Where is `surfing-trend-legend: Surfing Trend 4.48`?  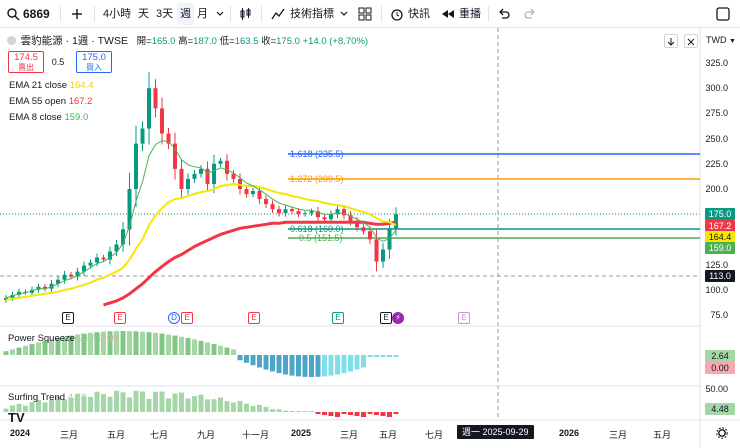
surfing-trend-legend: Surfing Trend 4.48 is located at coordinates (47, 397).